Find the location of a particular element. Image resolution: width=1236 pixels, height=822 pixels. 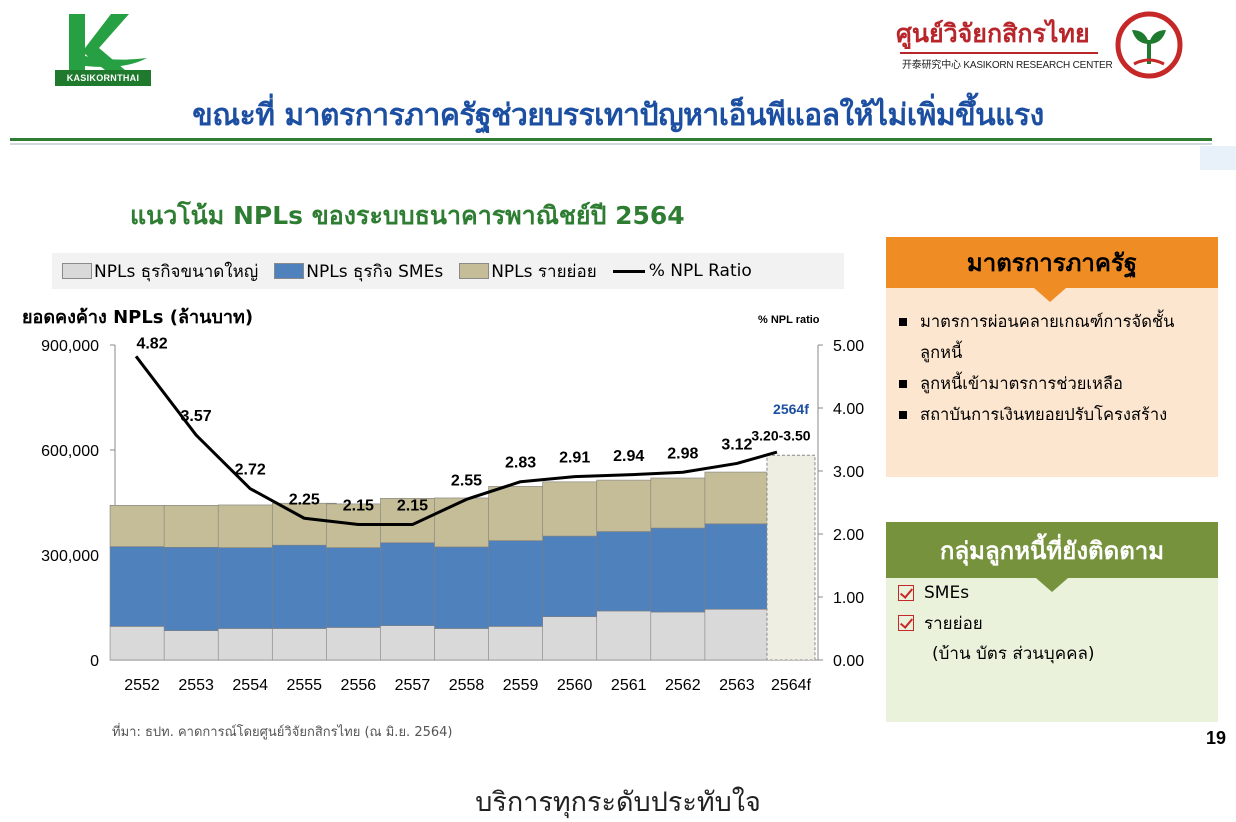

title-divider-shadow is located at coordinates (611, 144).